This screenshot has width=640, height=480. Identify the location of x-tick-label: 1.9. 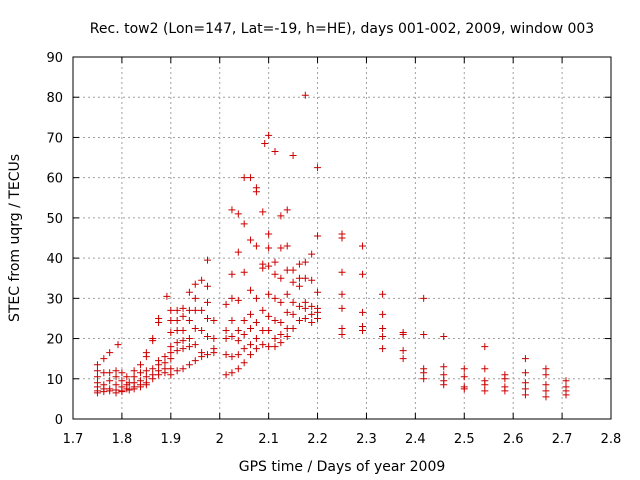
(170, 439).